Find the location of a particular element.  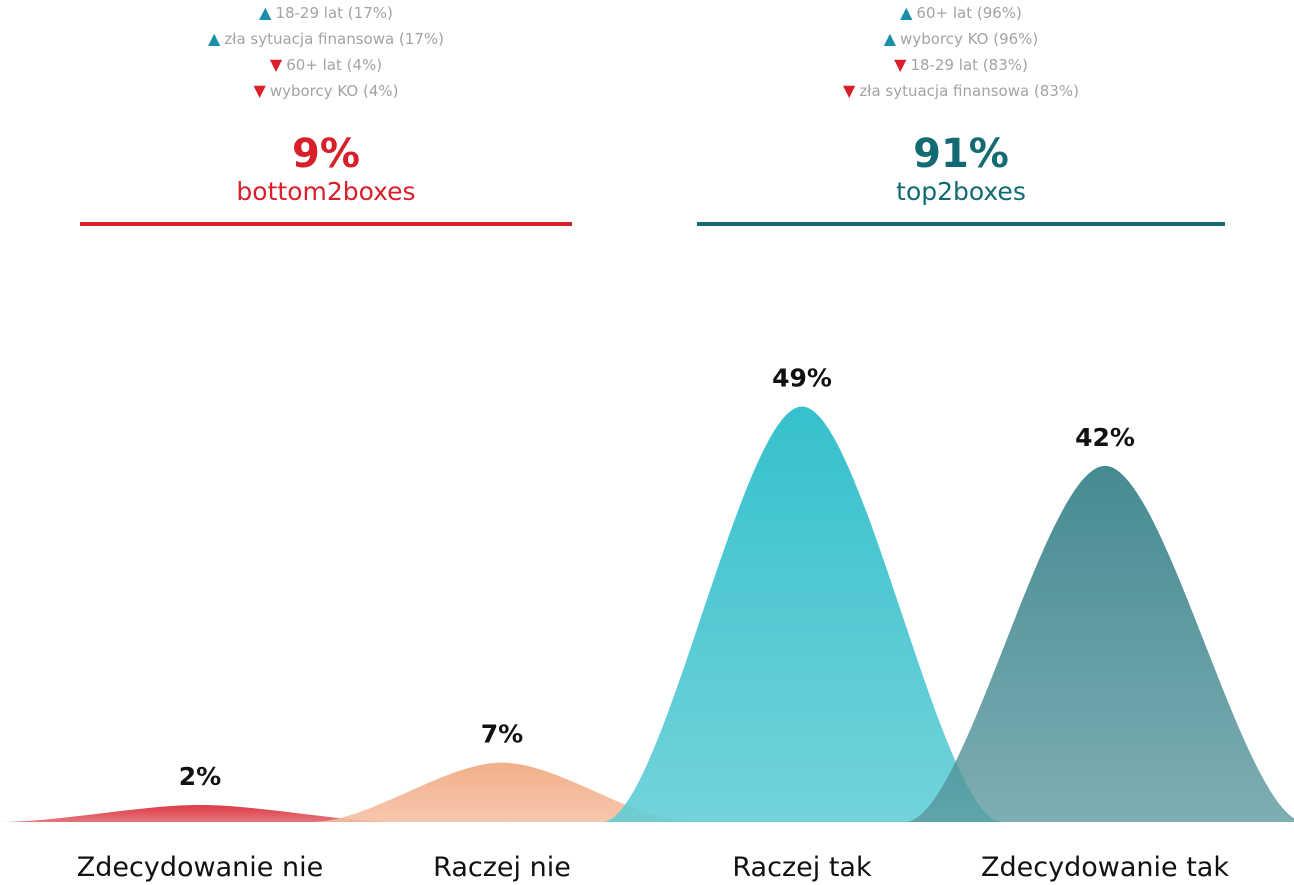

curve-zdecydowanie-nie is located at coordinates (200, 813).